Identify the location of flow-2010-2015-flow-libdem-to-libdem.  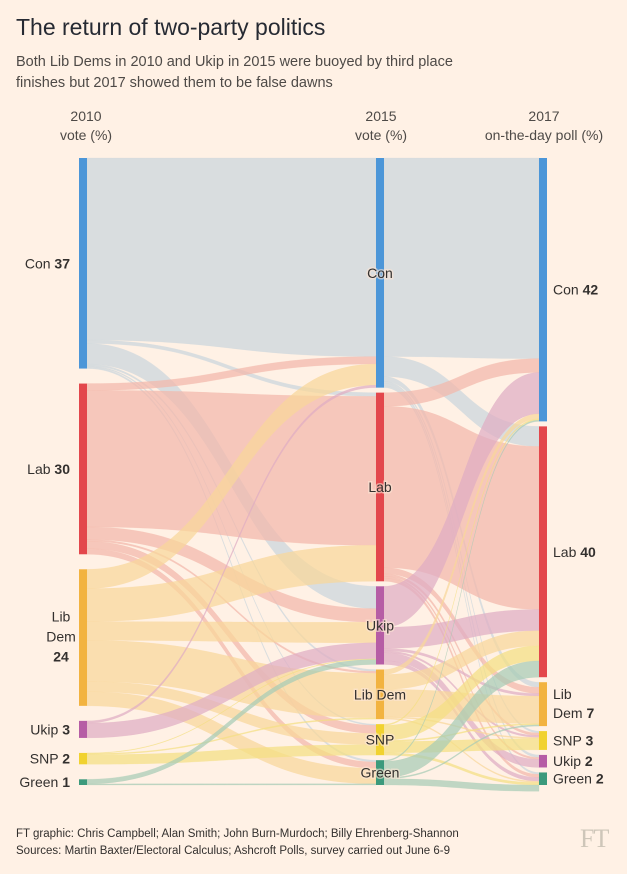
(231, 679).